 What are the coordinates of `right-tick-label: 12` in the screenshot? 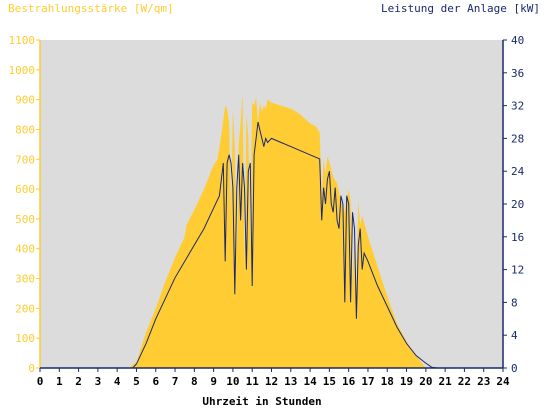 It's located at (517, 270).